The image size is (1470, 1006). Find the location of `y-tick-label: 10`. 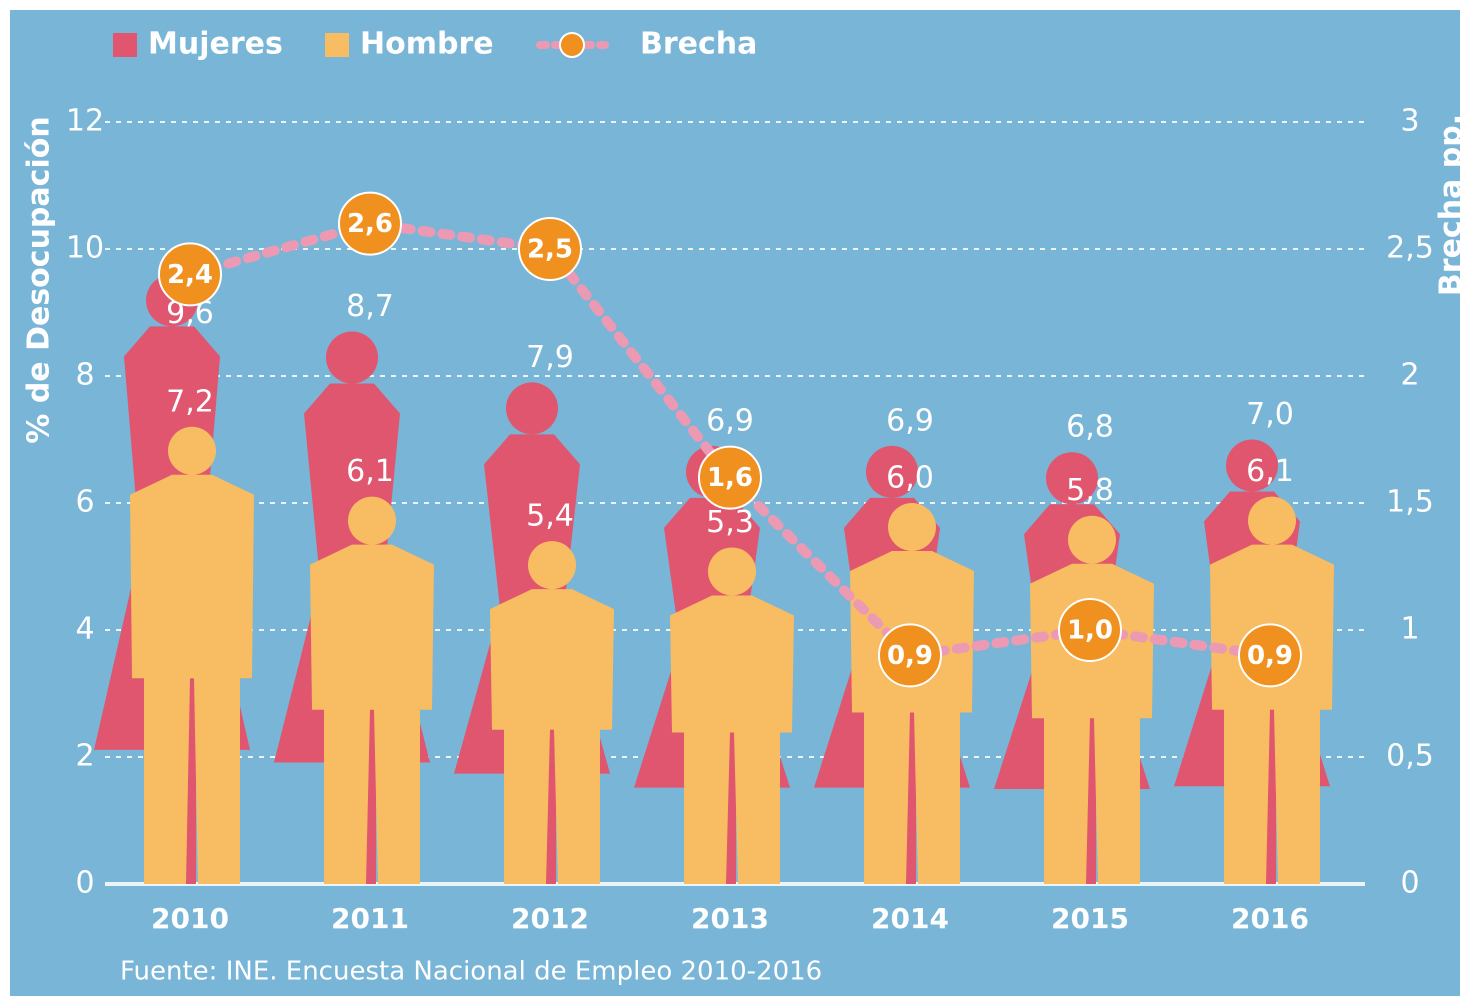

y-tick-label: 10 is located at coordinates (85, 248).